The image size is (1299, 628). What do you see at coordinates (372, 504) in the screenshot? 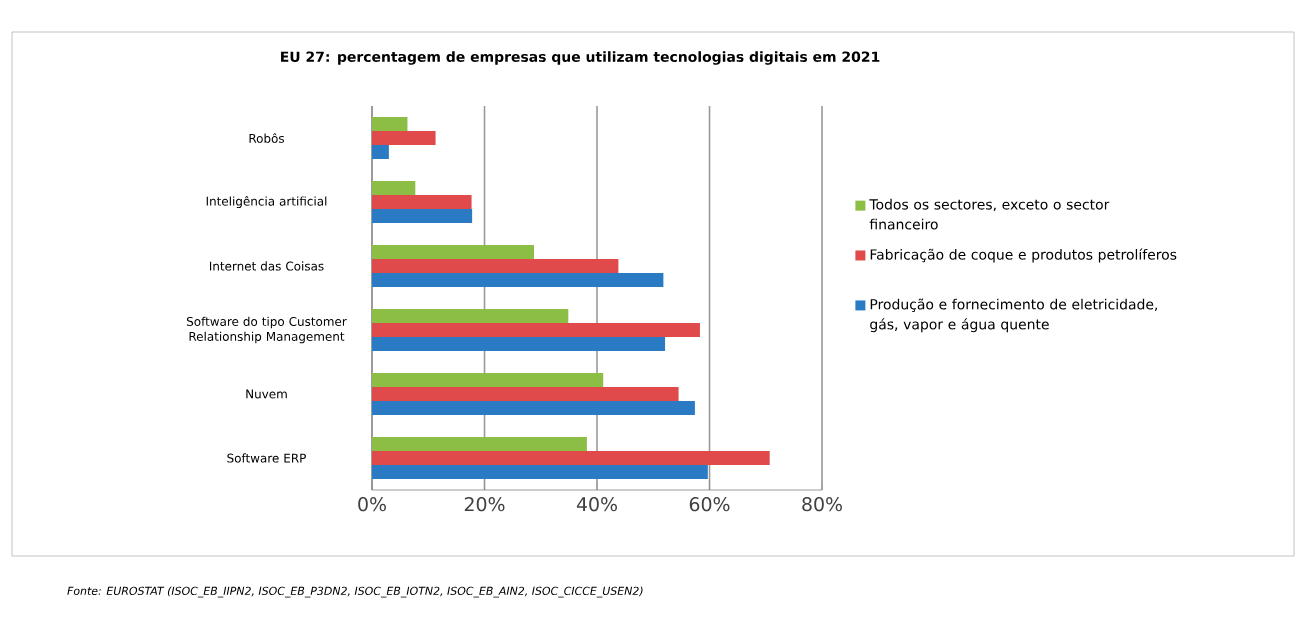
I see `x-tick-label: 0%` at bounding box center [372, 504].